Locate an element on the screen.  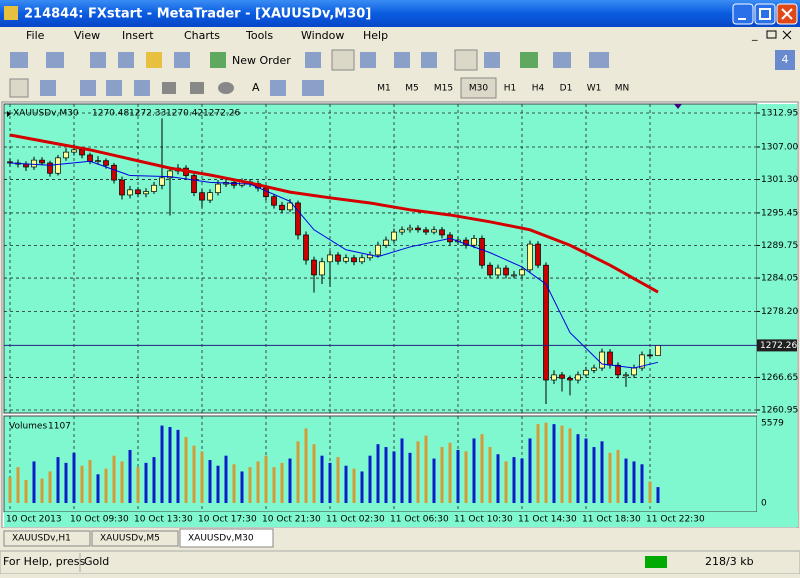
window-controls is located at coordinates (765, 14).